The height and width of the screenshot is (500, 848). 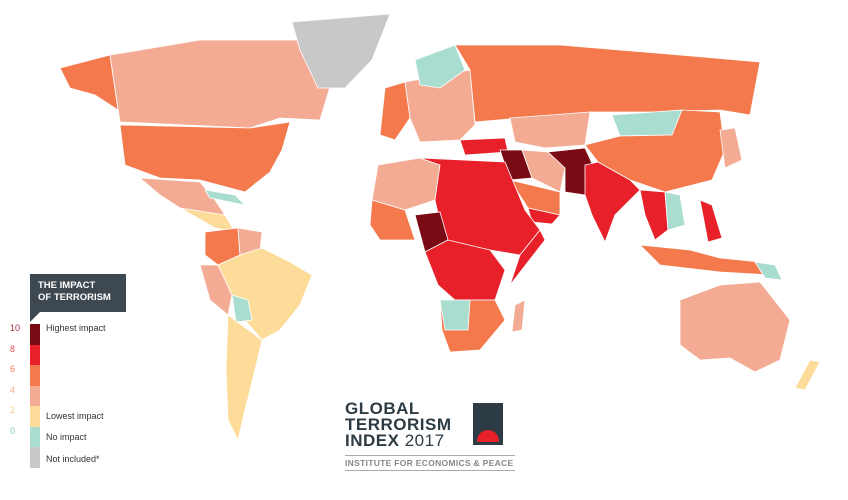 What do you see at coordinates (731, 148) in the screenshot?
I see `region-japan` at bounding box center [731, 148].